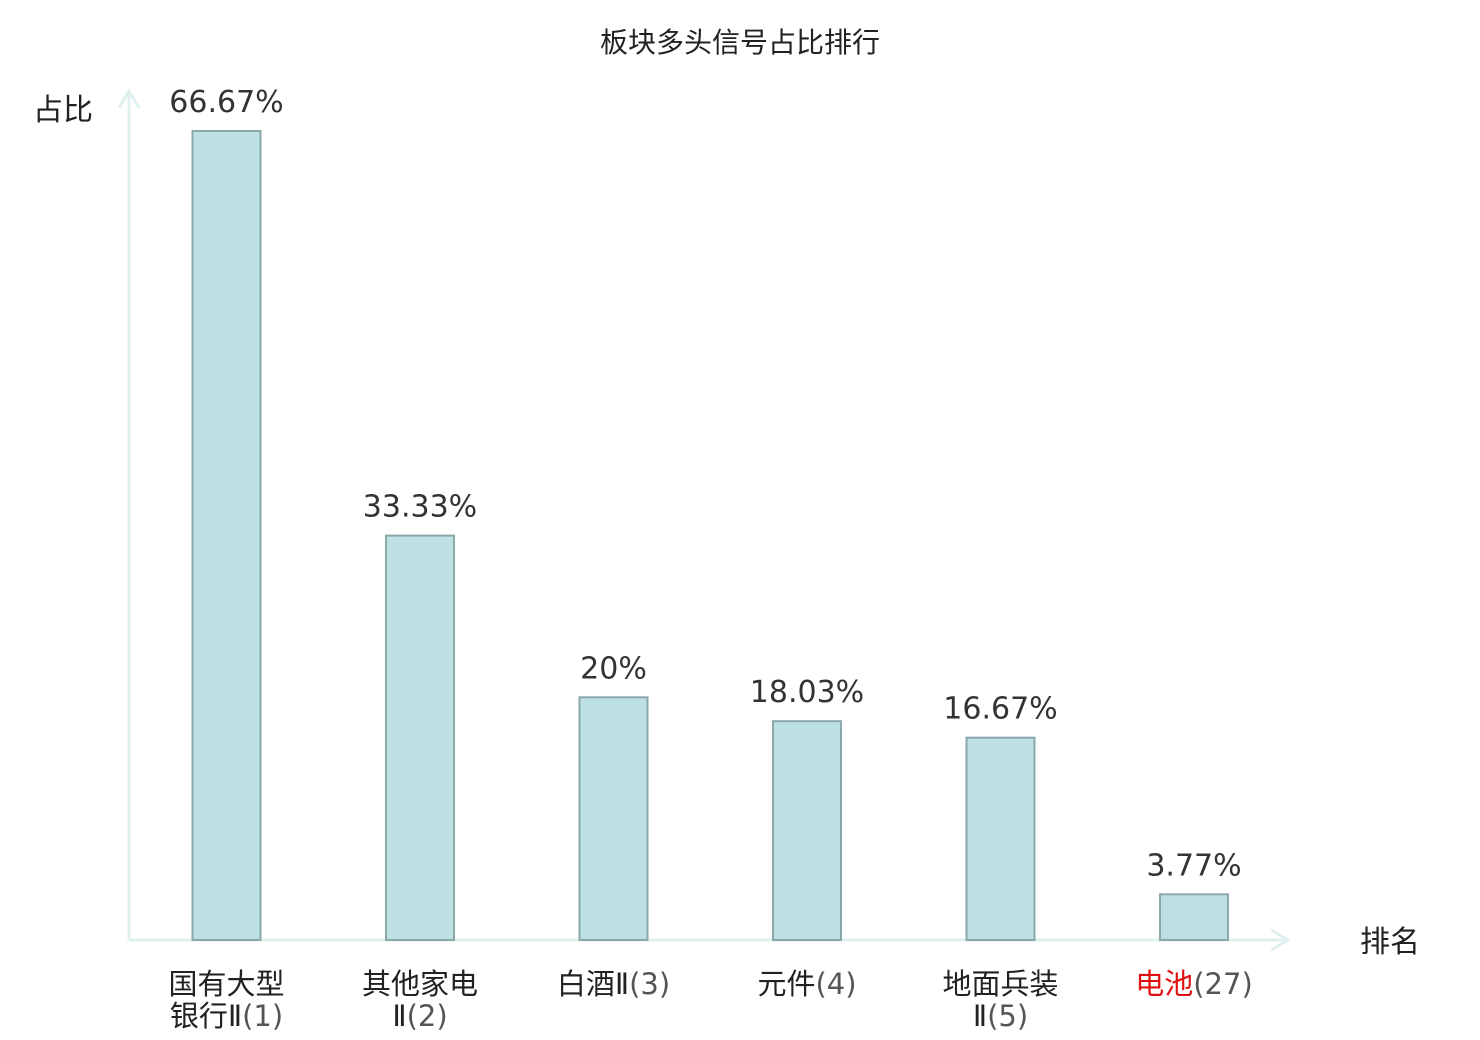 This screenshot has height=1040, width=1480. What do you see at coordinates (129, 98) in the screenshot?
I see `y-axis-arrow` at bounding box center [129, 98].